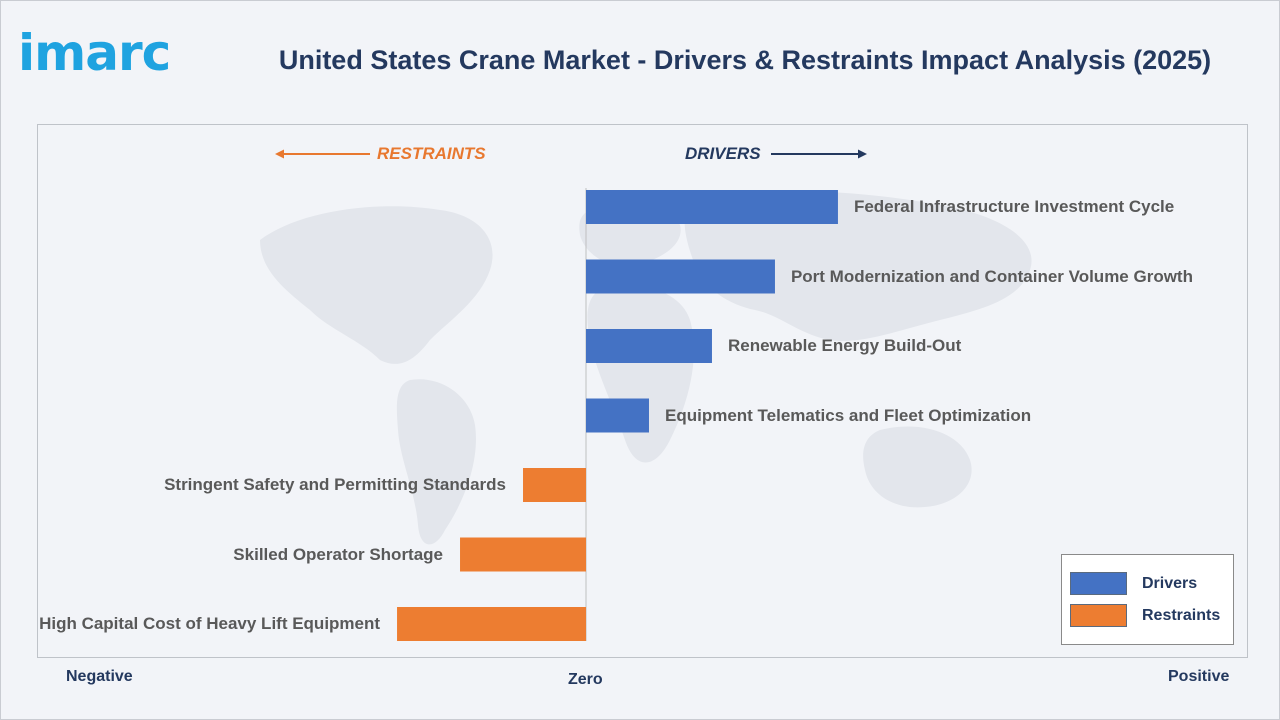  Describe the element at coordinates (844, 345) in the screenshot. I see `category-label-2: Renewable Energy Build-Out` at that location.